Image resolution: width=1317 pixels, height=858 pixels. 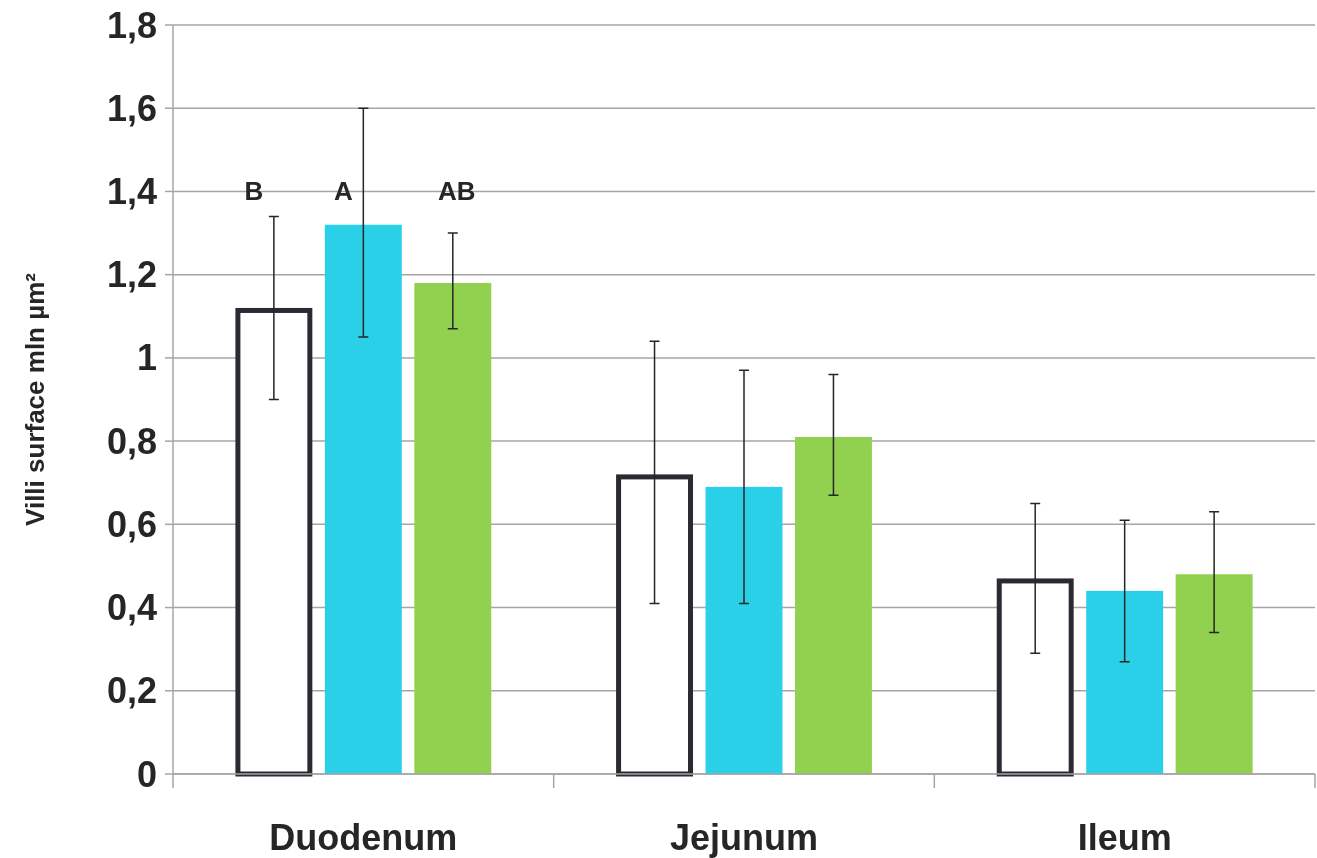 I want to click on y-tick-label: 0, so click(x=146, y=774).